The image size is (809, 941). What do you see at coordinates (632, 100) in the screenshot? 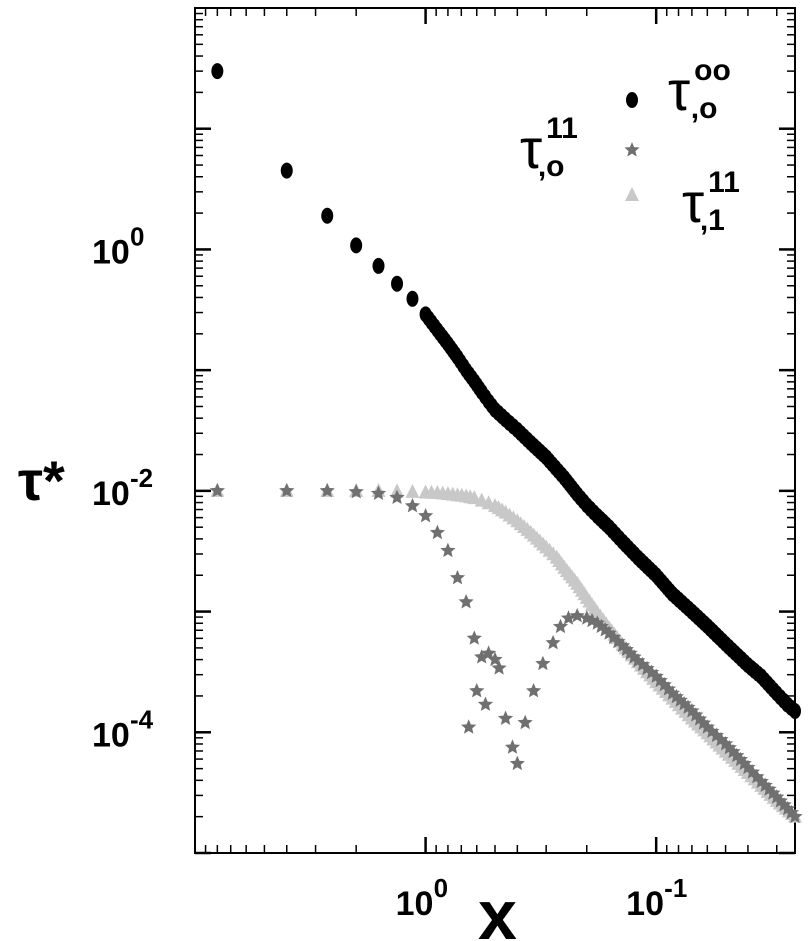
I see `legend-marker-ellipse` at bounding box center [632, 100].